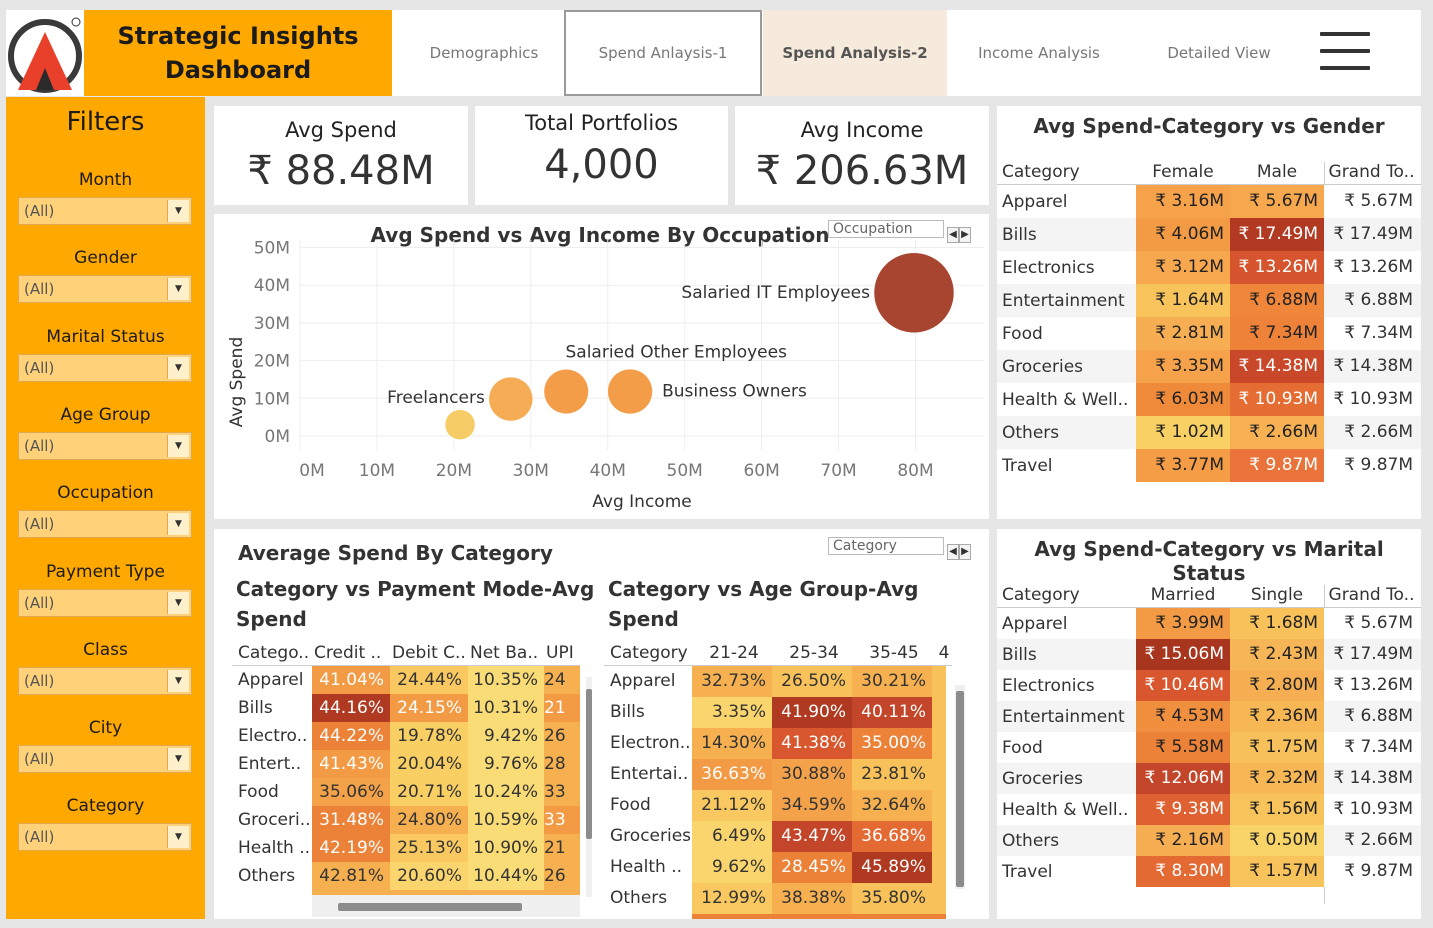 The width and height of the screenshot is (1433, 928). What do you see at coordinates (429, 680) in the screenshot?
I see `heat-cell: 24.44%` at bounding box center [429, 680].